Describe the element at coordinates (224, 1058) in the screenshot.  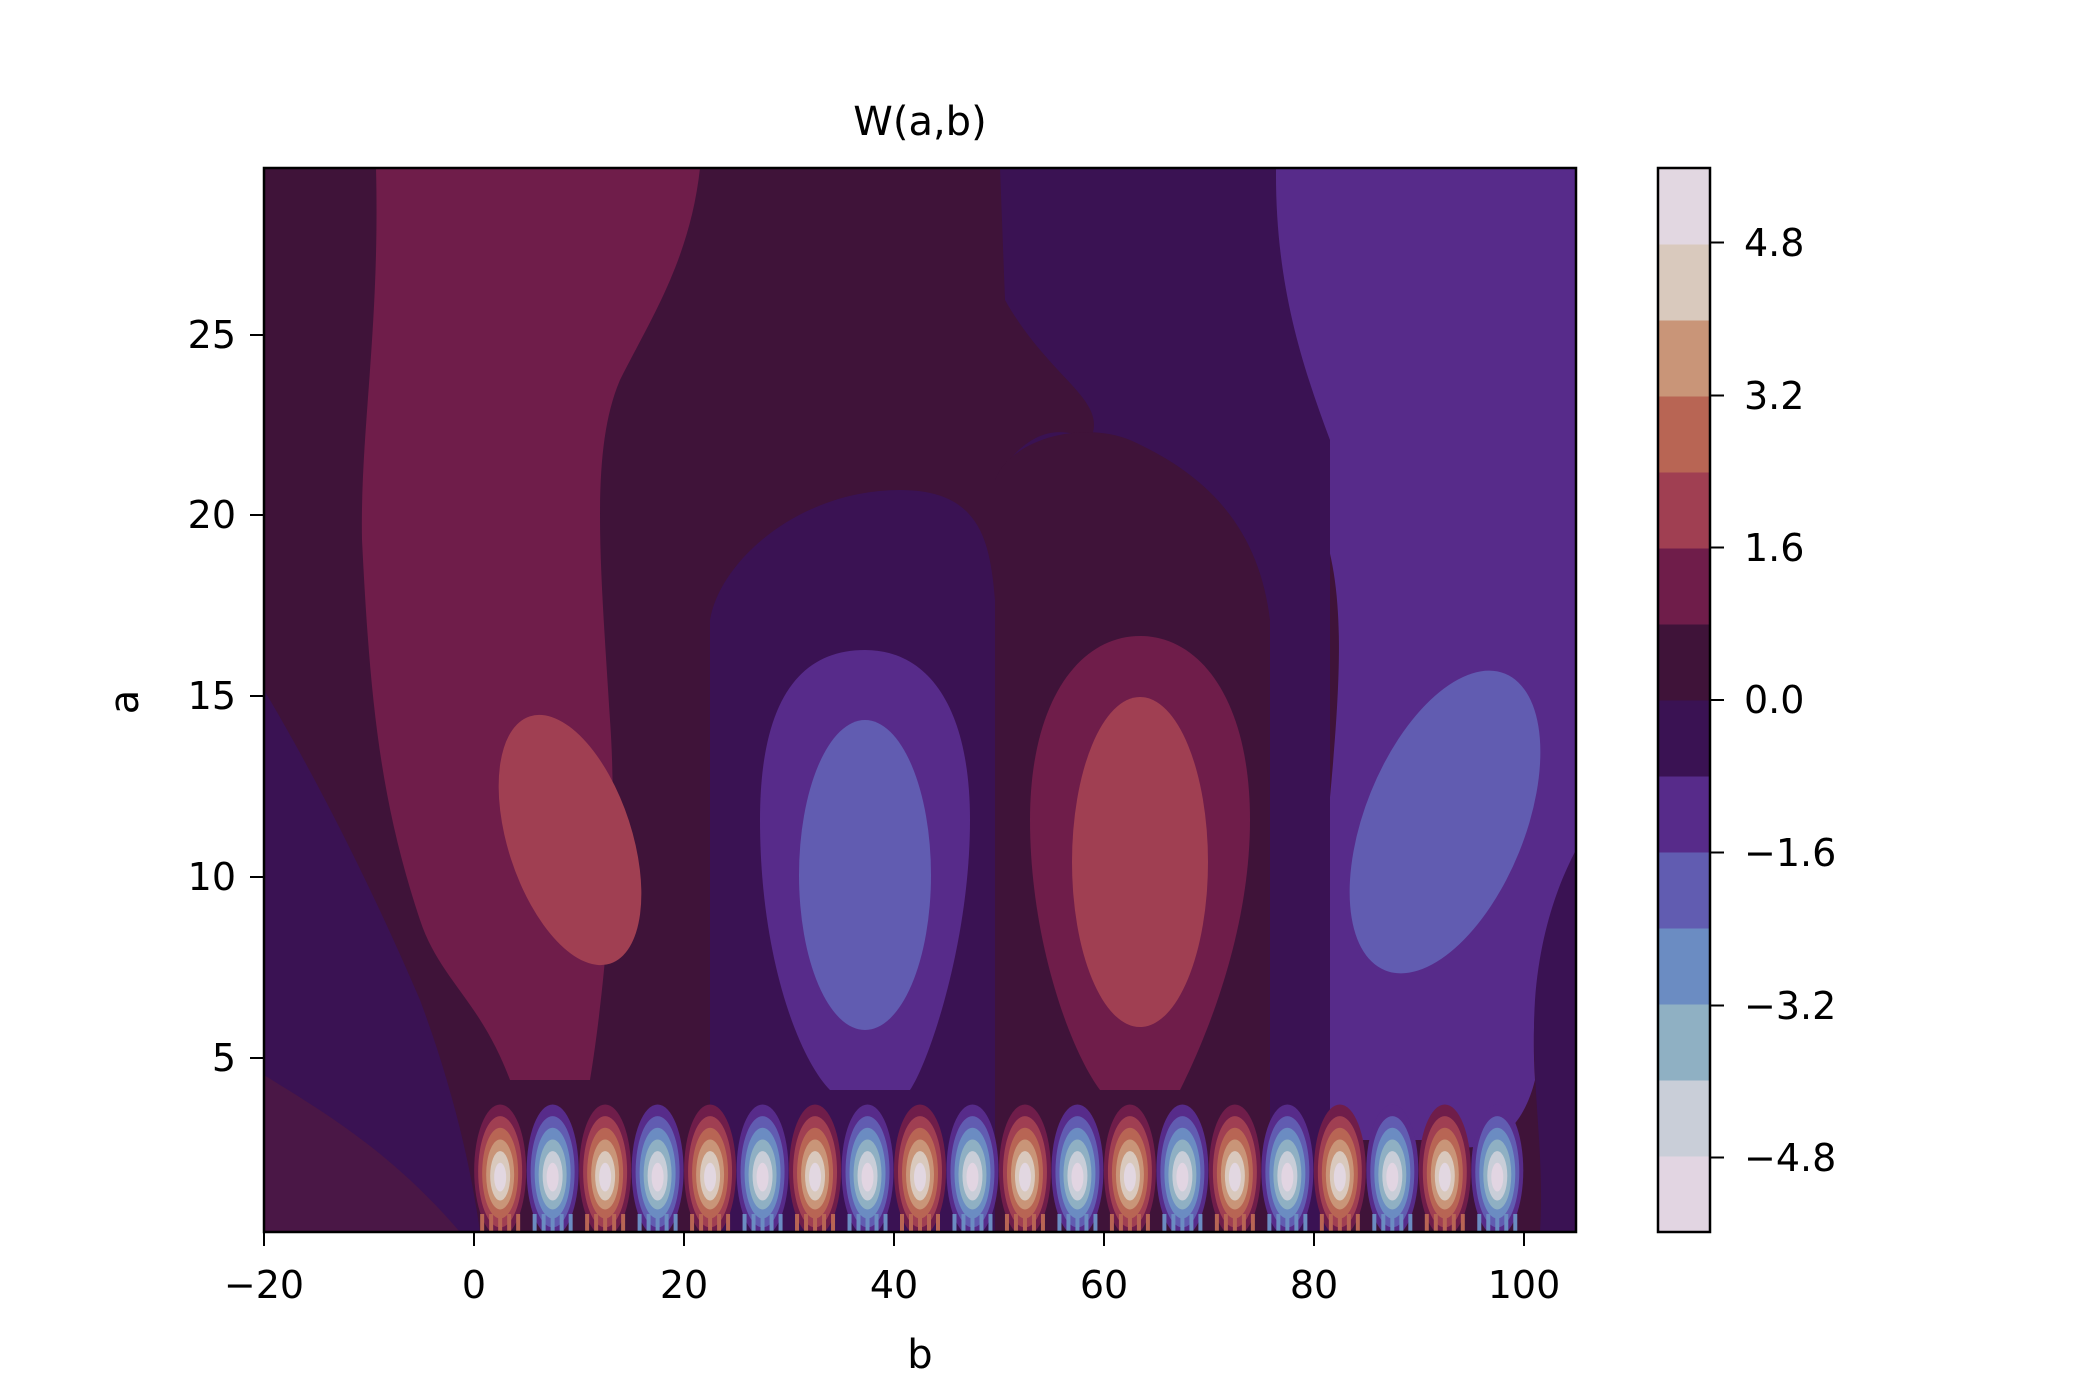
I see `y-tick-label: 5` at that location.